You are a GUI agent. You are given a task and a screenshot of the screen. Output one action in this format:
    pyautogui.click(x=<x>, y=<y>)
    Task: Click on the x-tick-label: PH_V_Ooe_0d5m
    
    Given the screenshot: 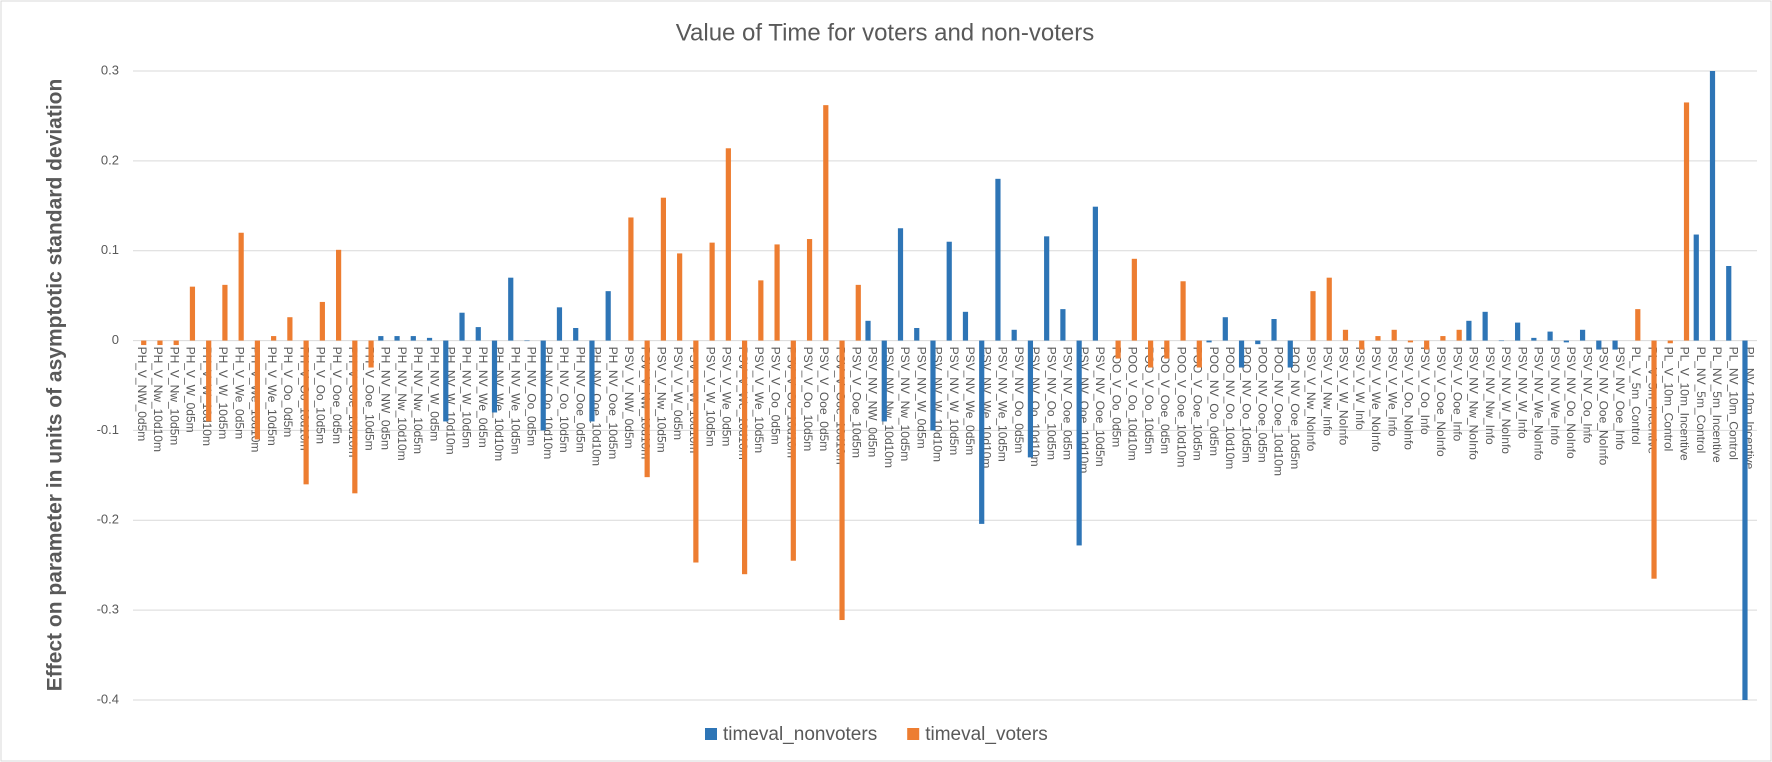 What is the action you would take?
    pyautogui.click(x=337, y=395)
    